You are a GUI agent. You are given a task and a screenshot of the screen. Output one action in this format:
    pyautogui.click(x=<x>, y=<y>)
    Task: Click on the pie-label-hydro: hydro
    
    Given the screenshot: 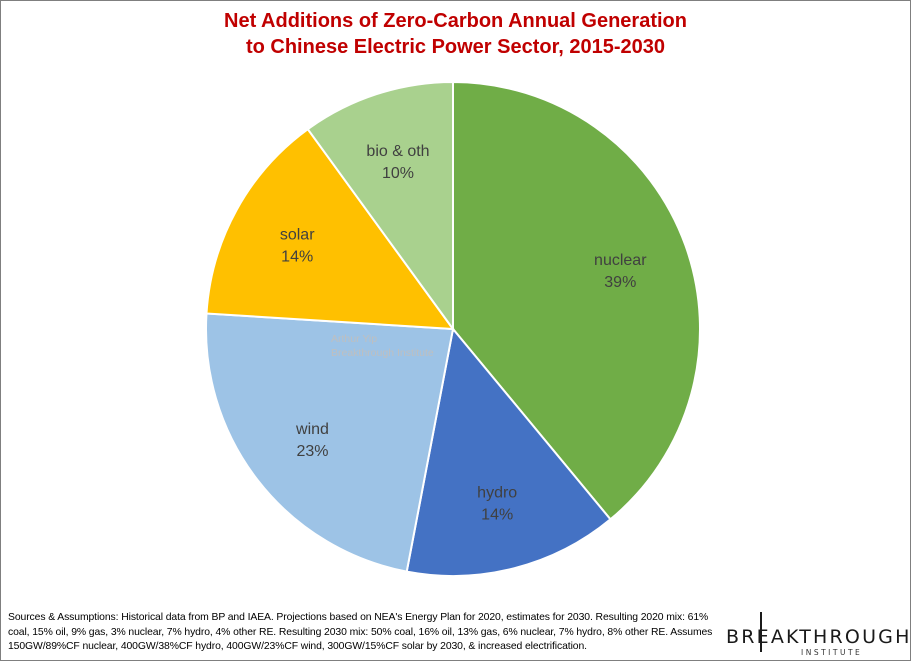 What is the action you would take?
    pyautogui.click(x=497, y=492)
    